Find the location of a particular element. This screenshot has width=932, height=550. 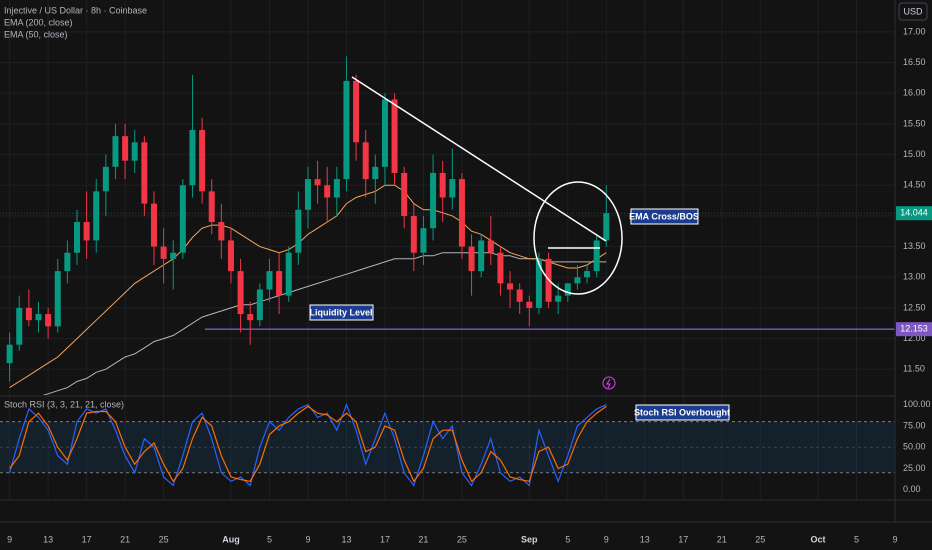

y-tick-label: 75.00 is located at coordinates (914, 425).